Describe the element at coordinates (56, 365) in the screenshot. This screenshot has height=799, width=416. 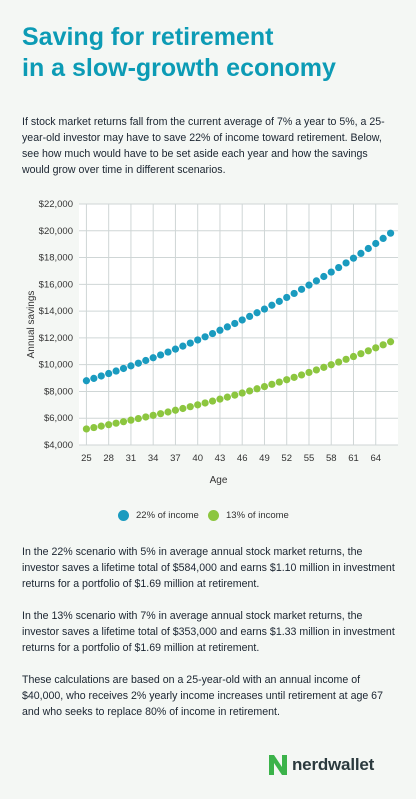
I see `y-tick-label: $10,000` at that location.